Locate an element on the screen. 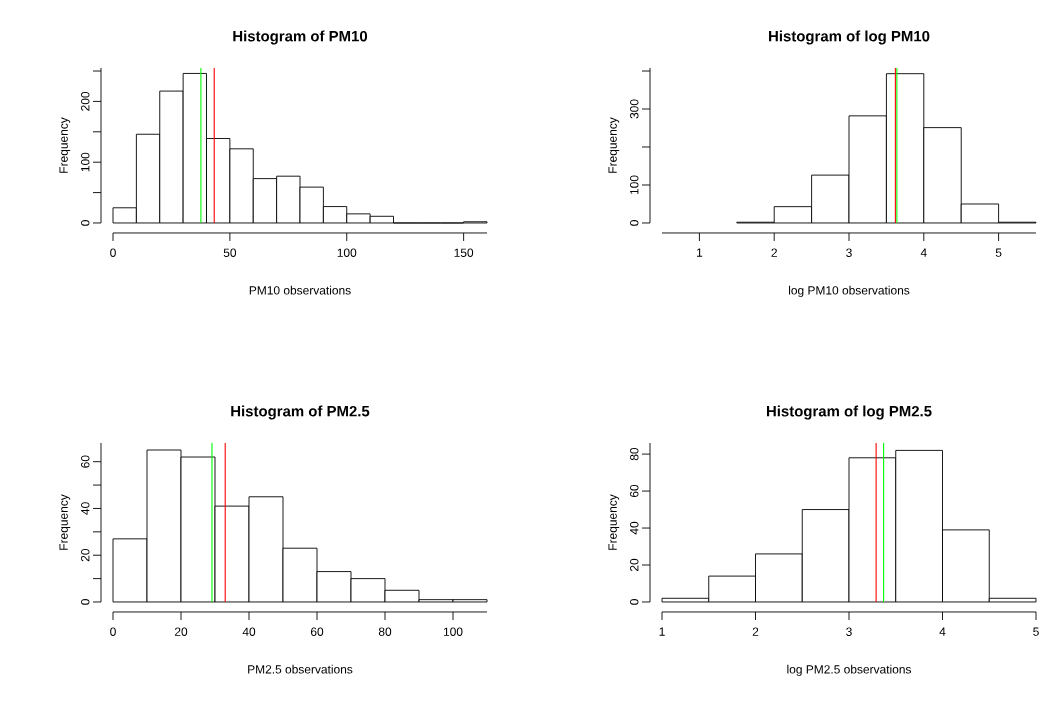 This screenshot has width=1043, height=709. x-tick-label: 20 is located at coordinates (181, 631).